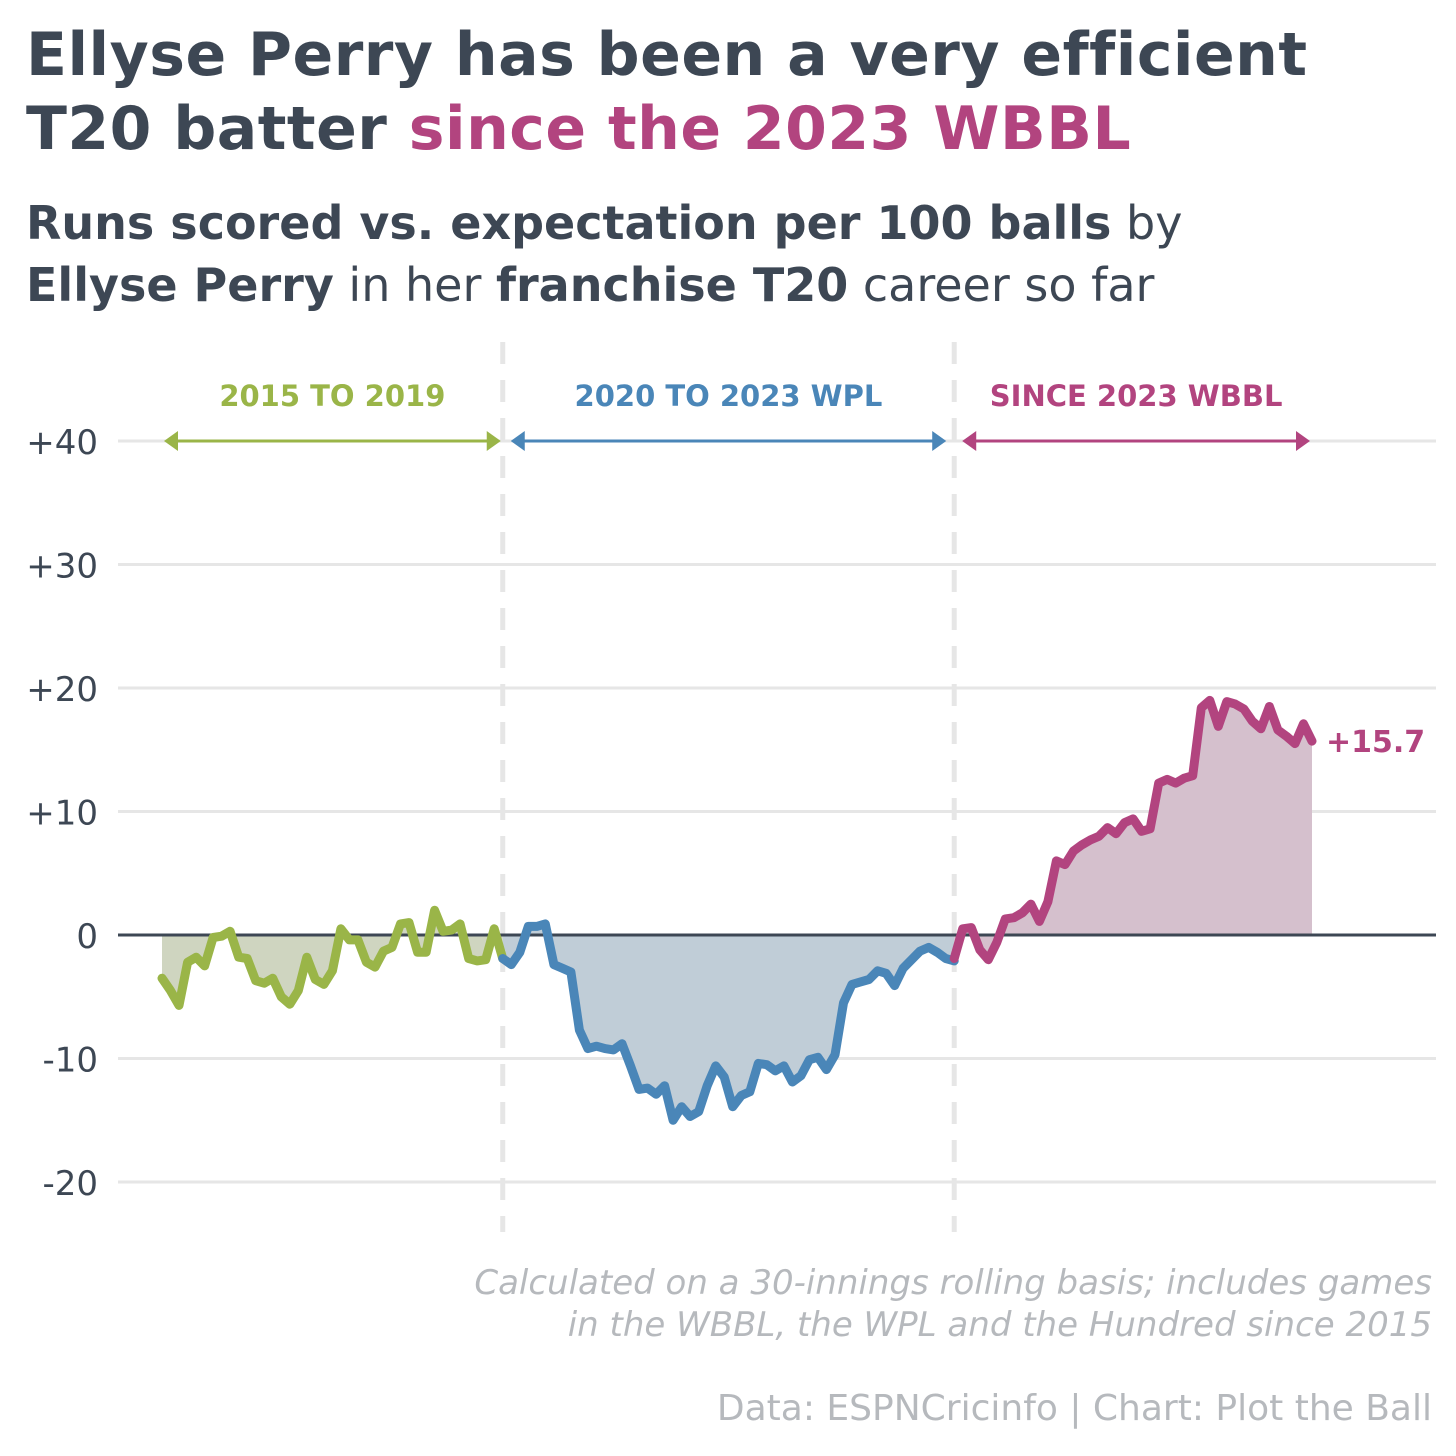  I want to click on y-tick-label: +20, so click(62, 690).